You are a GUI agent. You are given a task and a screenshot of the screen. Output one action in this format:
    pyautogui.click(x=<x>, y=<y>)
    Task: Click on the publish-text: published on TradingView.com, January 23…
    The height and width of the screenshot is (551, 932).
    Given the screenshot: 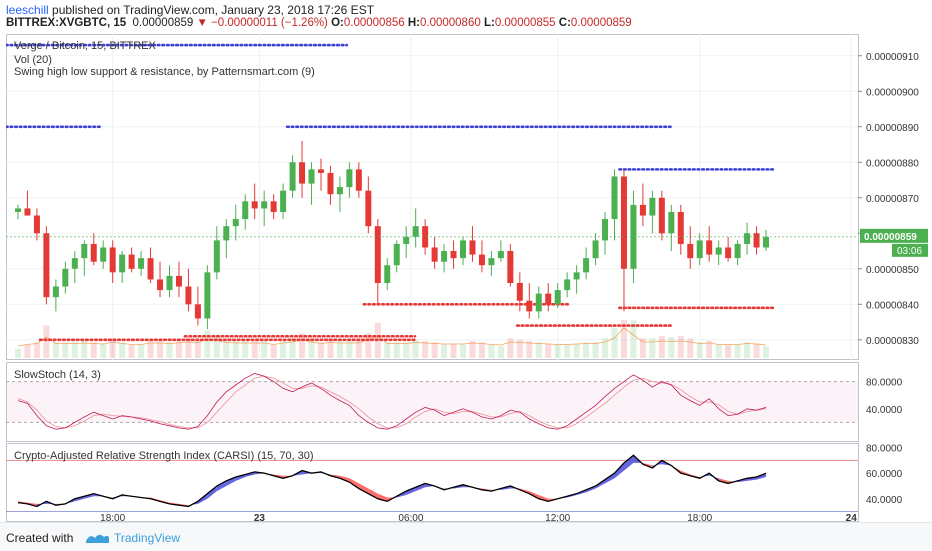 What is the action you would take?
    pyautogui.click(x=213, y=10)
    